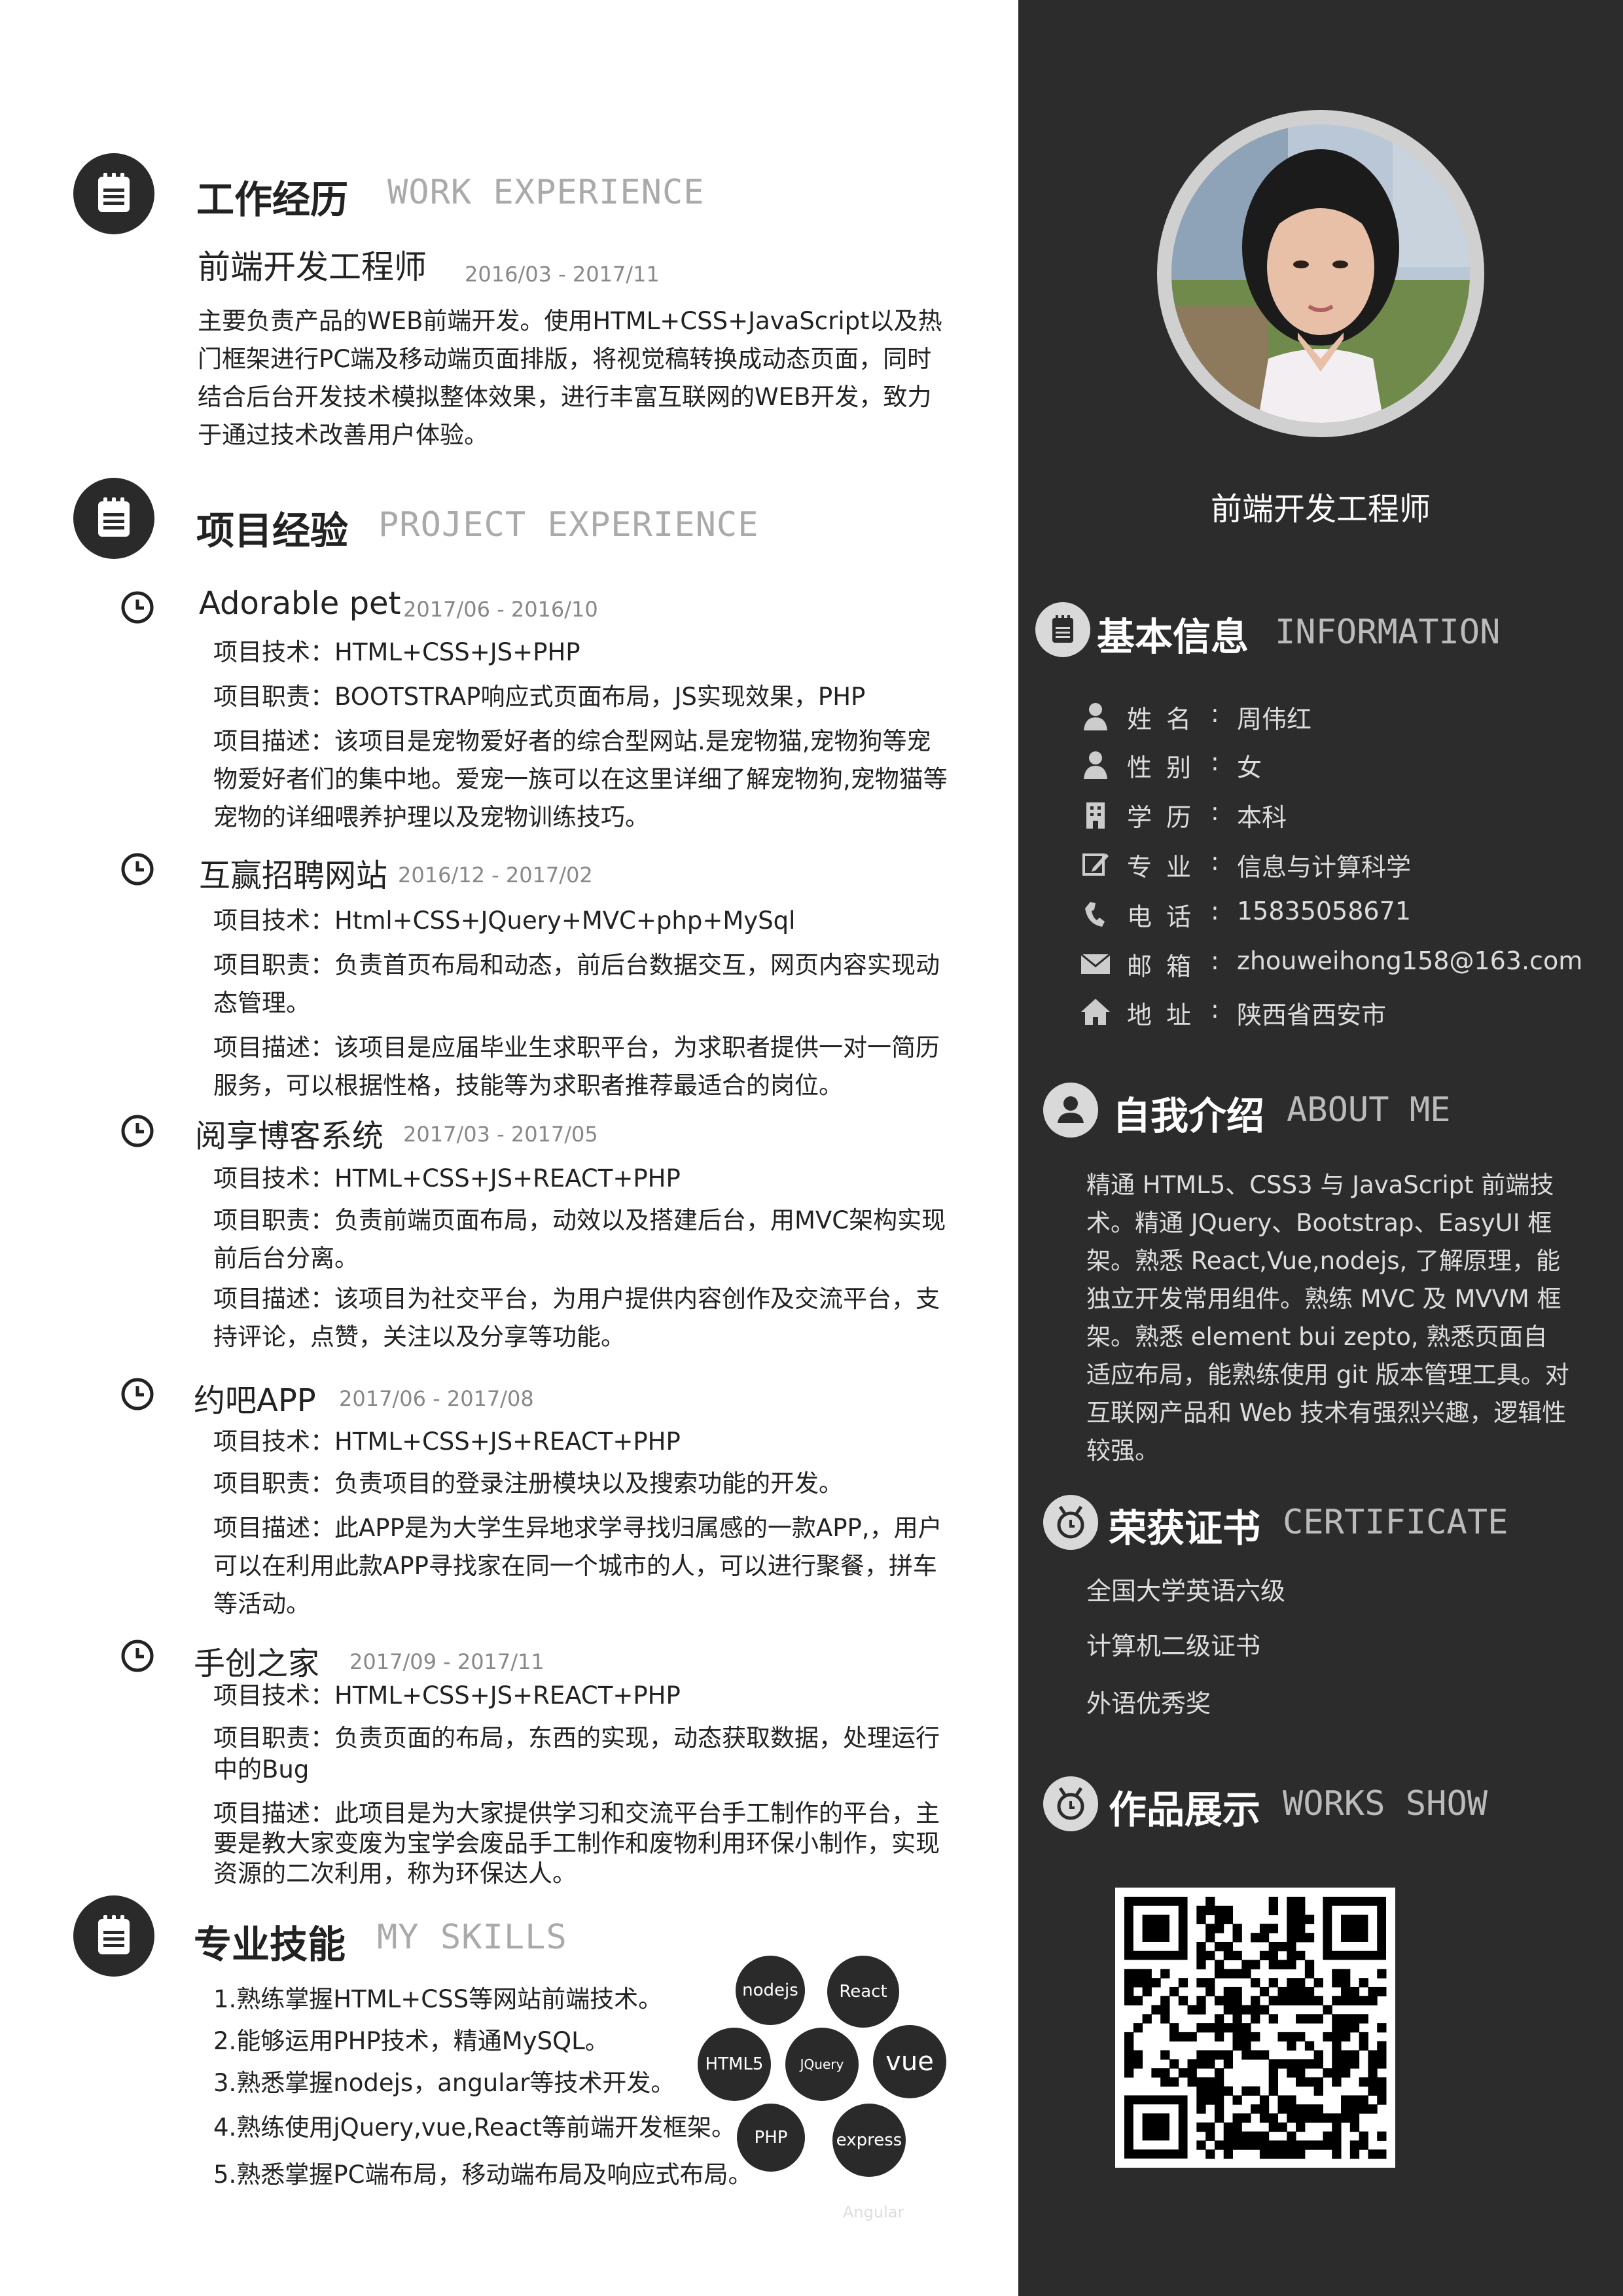  What do you see at coordinates (505, 920) in the screenshot?
I see `project-tech: 项目技术：Html+CSS+JQuery+MVC+php+MySql` at bounding box center [505, 920].